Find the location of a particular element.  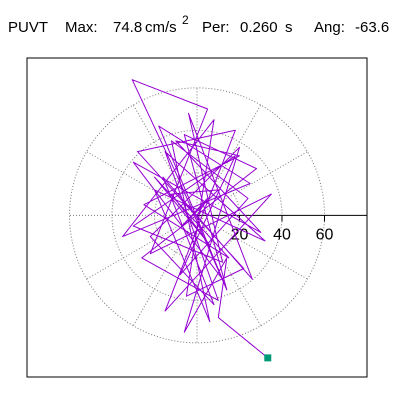

r-tick-label: 40 is located at coordinates (282, 234).